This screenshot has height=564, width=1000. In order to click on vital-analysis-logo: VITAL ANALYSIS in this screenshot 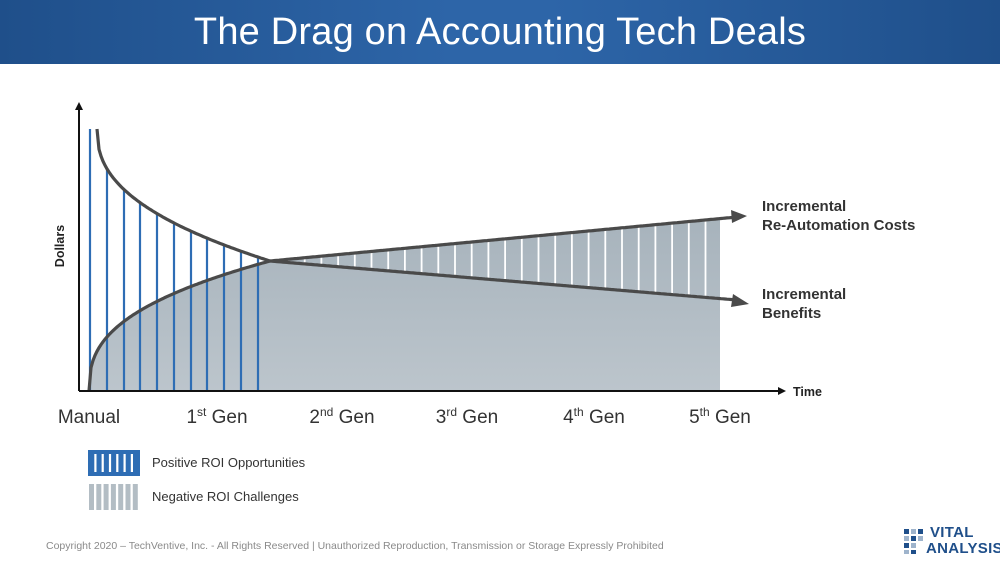, I will do `click(951, 541)`.